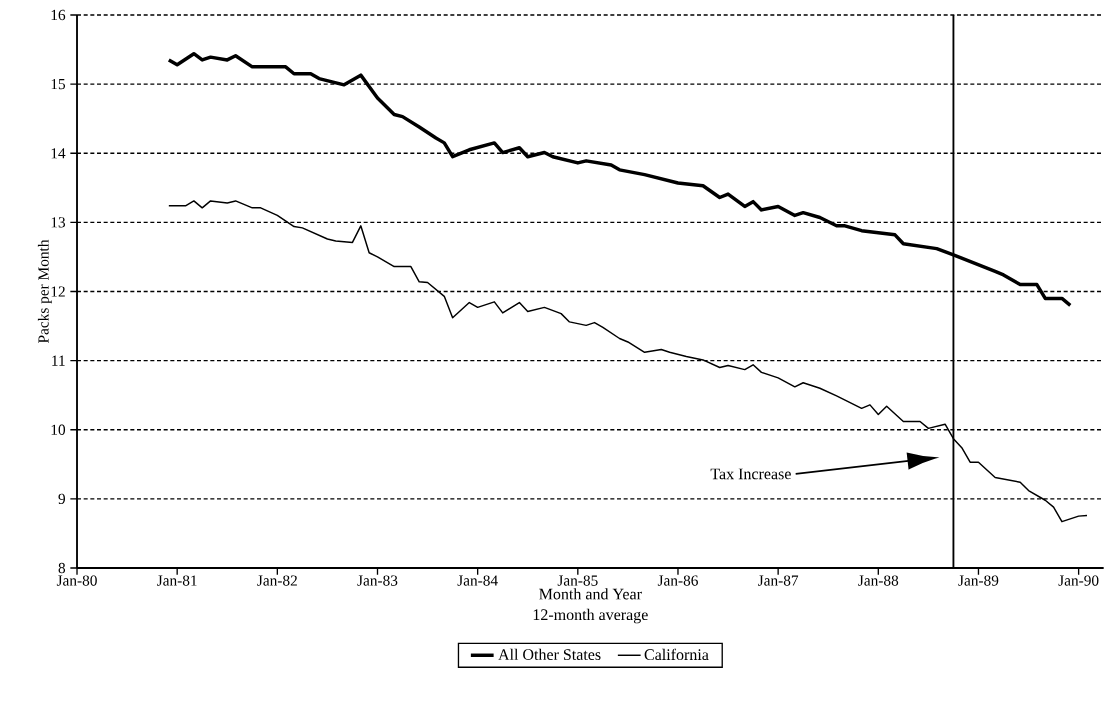  What do you see at coordinates (878, 580) in the screenshot?
I see `x-tick-label: Jan-88` at bounding box center [878, 580].